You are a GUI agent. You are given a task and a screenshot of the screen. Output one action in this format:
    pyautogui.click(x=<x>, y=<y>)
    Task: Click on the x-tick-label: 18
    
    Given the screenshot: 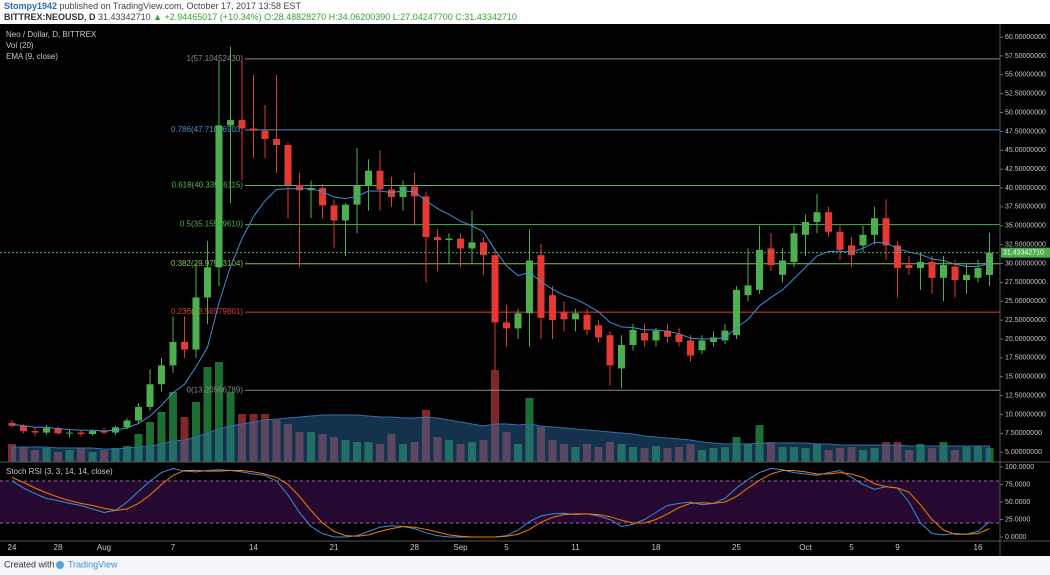 What is the action you would take?
    pyautogui.click(x=656, y=547)
    